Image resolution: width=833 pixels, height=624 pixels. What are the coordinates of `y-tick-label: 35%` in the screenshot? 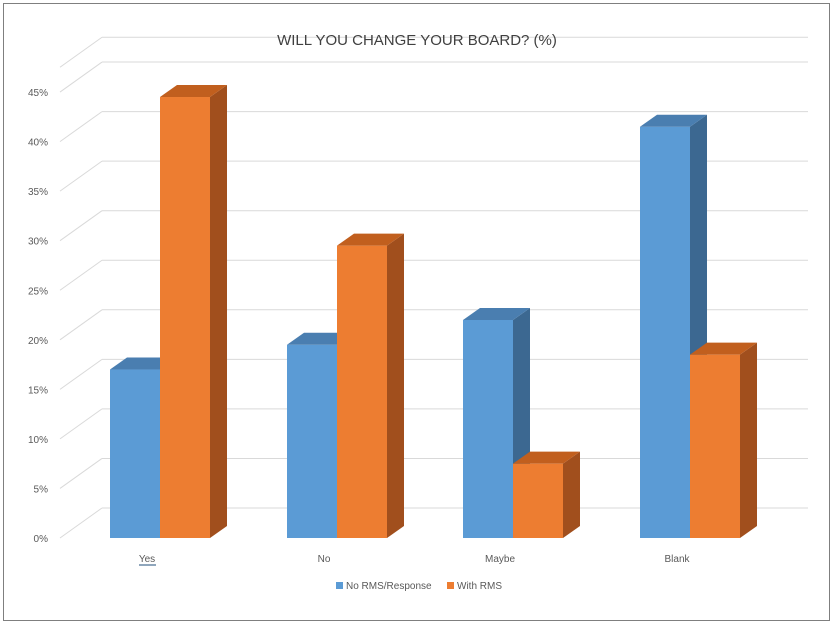 It's located at (38, 192).